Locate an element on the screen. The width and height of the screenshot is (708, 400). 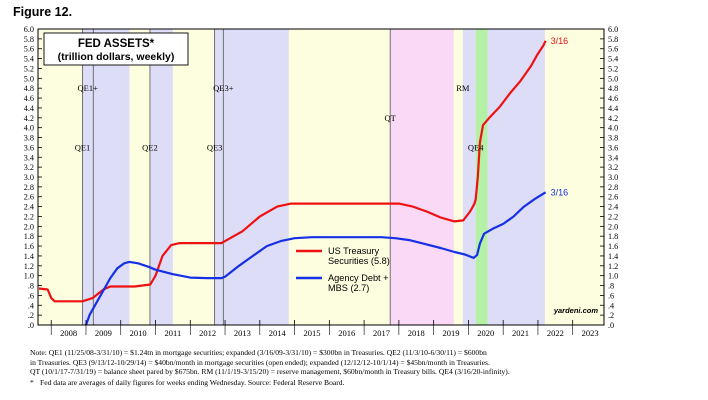
y-tick-label-left: 3.0 is located at coordinates (29, 177).